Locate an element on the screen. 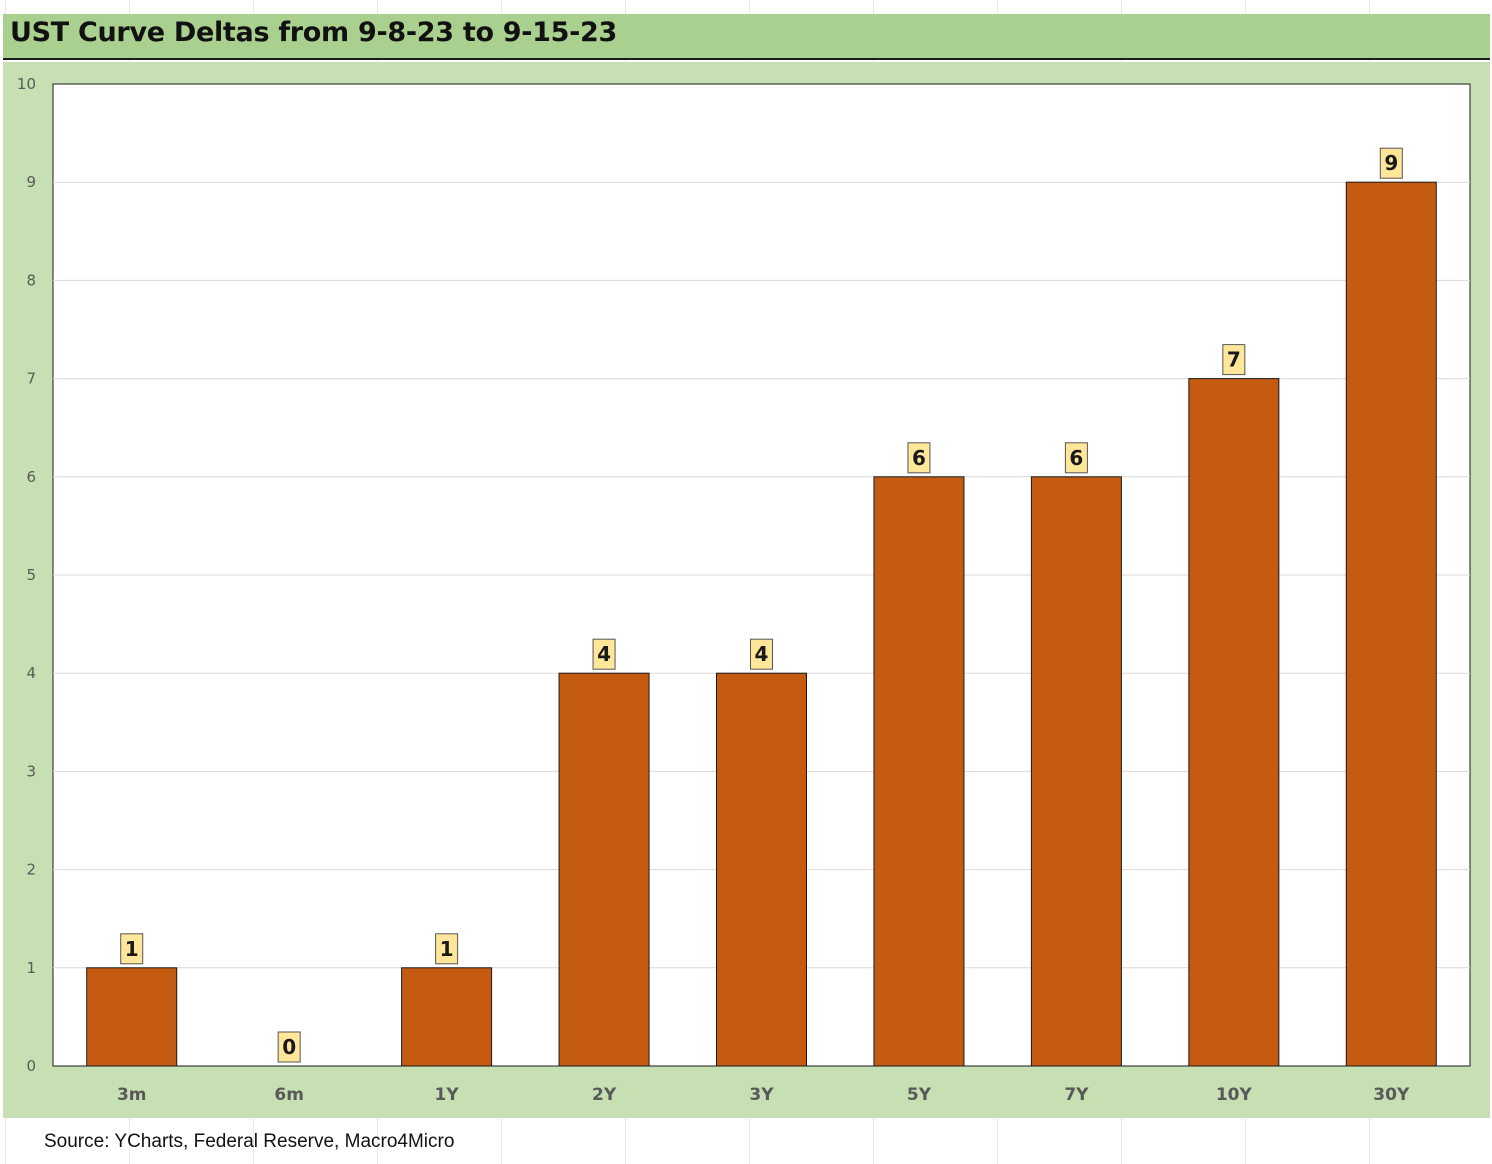 This screenshot has width=1492, height=1164. data-label-6m: 0 is located at coordinates (289, 1047).